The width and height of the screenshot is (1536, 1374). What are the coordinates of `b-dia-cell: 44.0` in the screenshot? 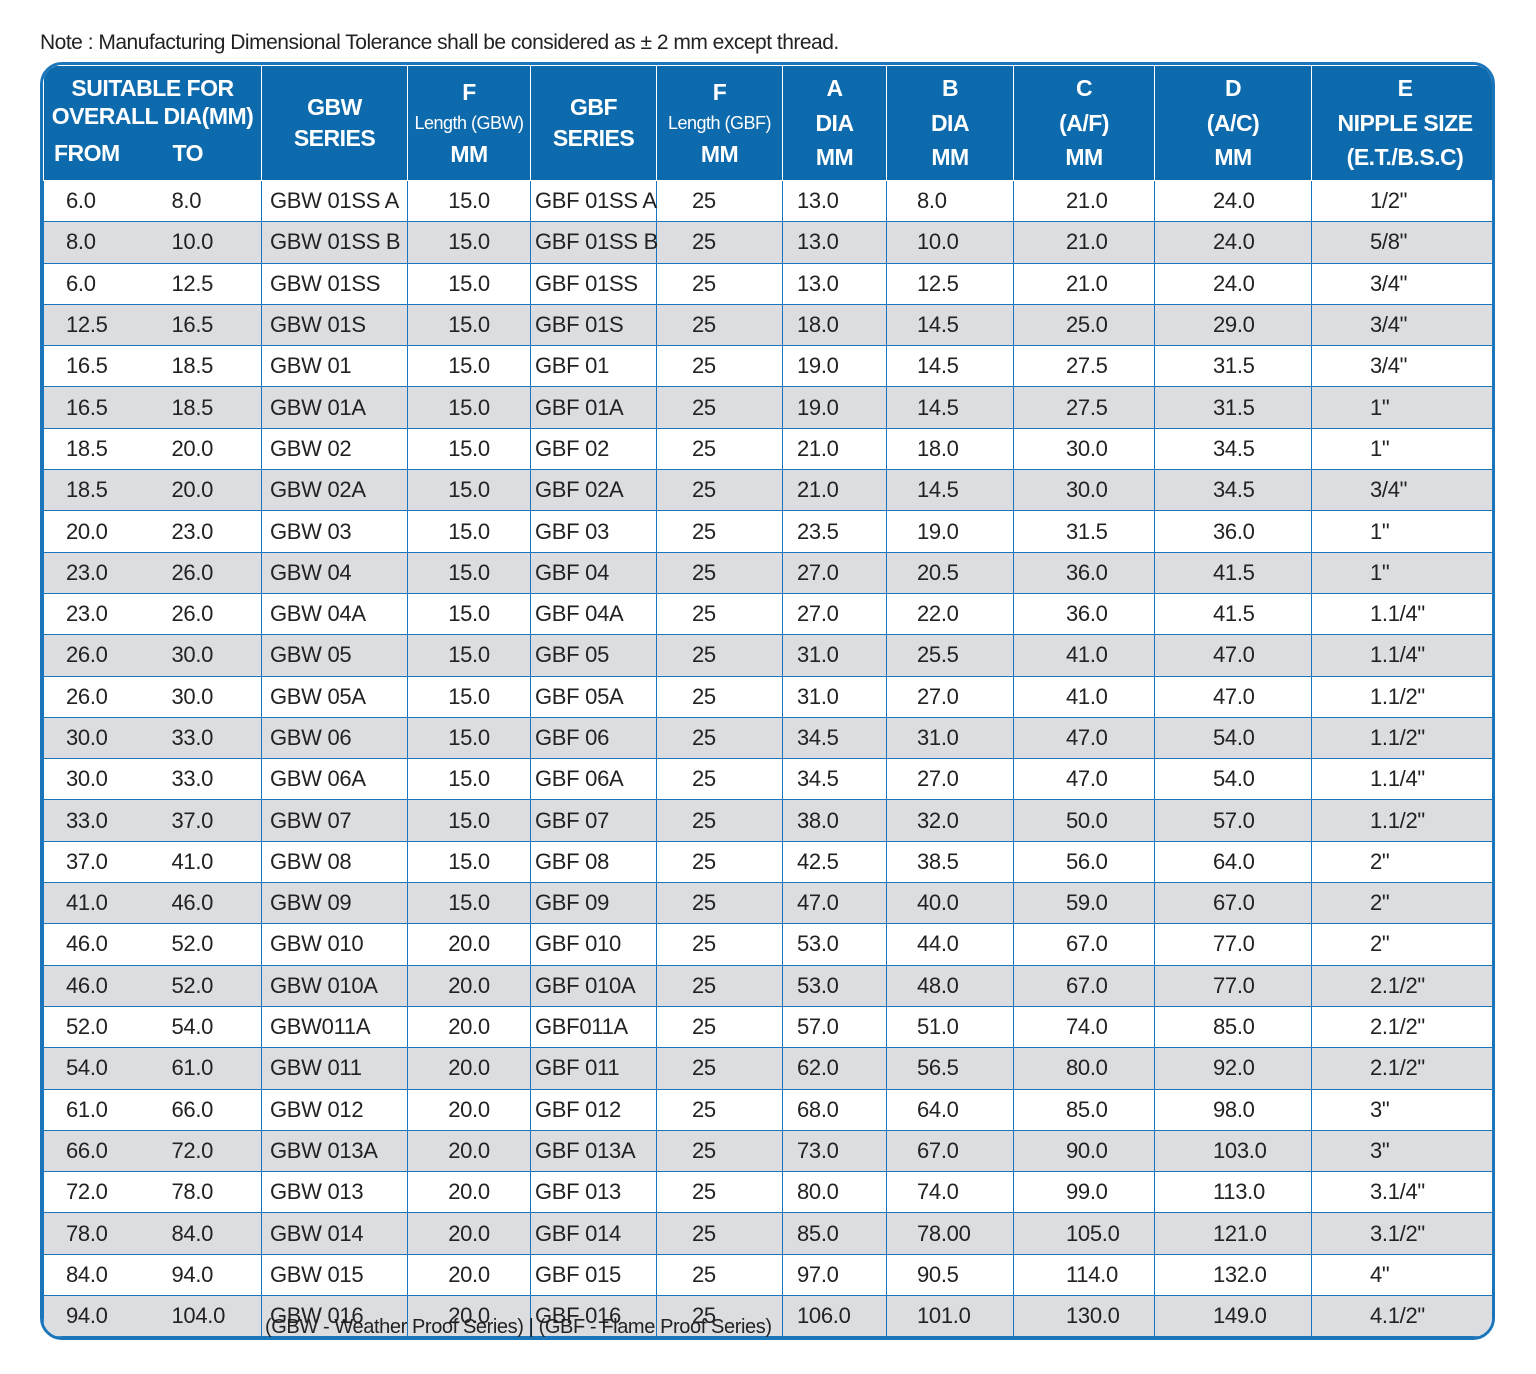 It's located at (950, 944).